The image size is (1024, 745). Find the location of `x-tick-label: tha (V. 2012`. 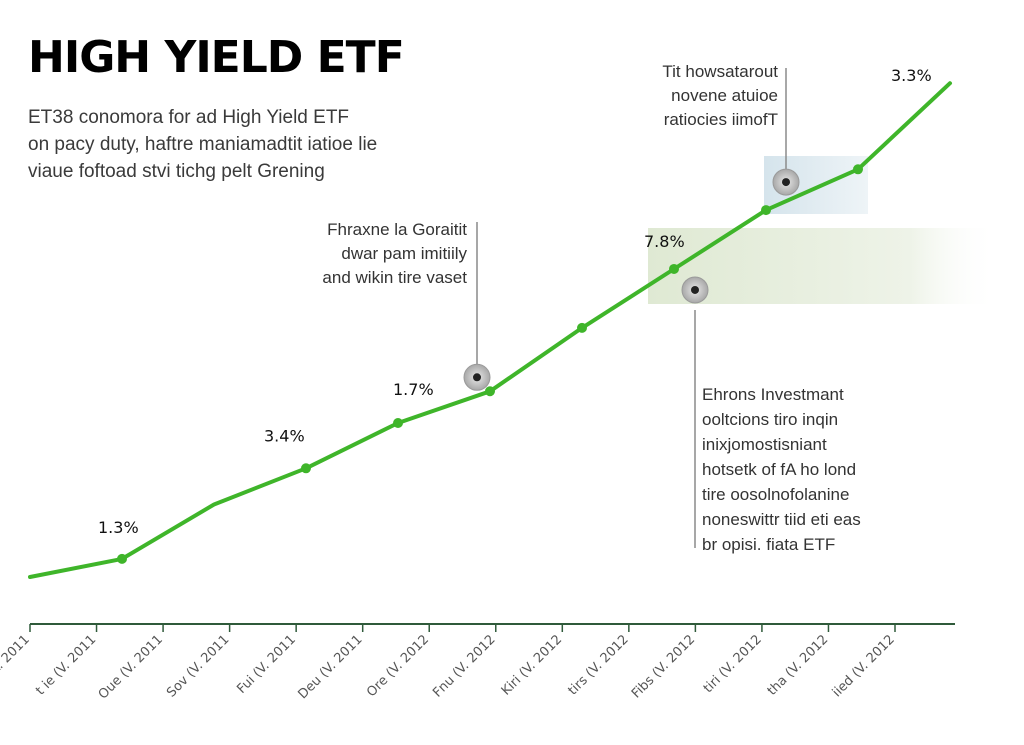

x-tick-label: tha (V. 2012 is located at coordinates (798, 665).